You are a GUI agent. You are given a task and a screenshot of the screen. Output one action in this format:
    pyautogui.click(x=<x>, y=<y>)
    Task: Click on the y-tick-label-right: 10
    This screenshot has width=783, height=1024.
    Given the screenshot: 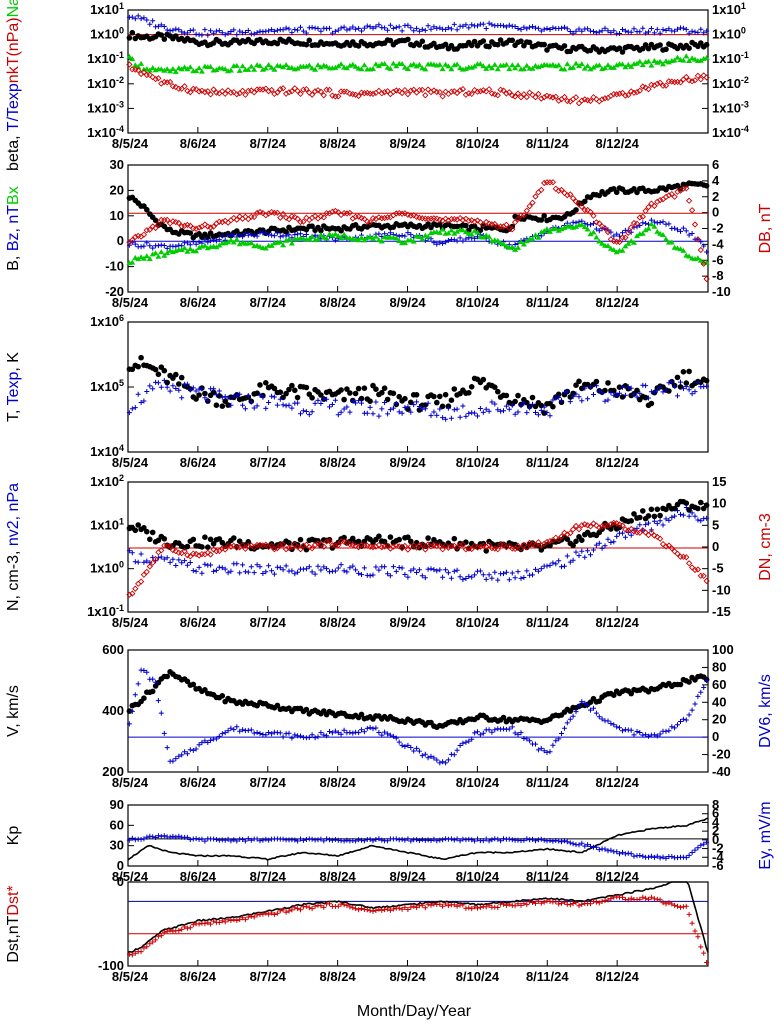 What is the action you would take?
    pyautogui.click(x=719, y=503)
    